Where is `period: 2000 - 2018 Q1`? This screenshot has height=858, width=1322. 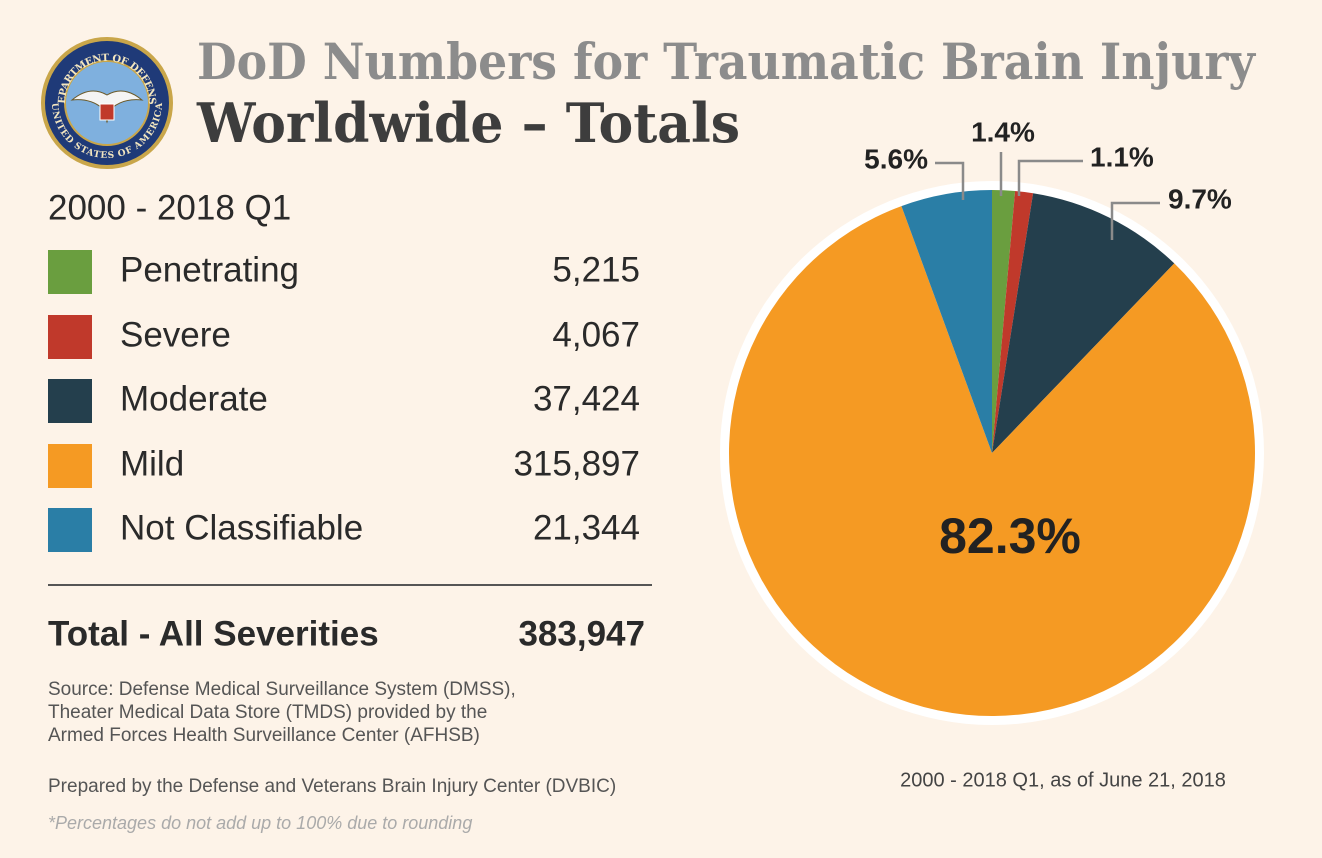
period: 2000 - 2018 Q1 is located at coordinates (169, 207).